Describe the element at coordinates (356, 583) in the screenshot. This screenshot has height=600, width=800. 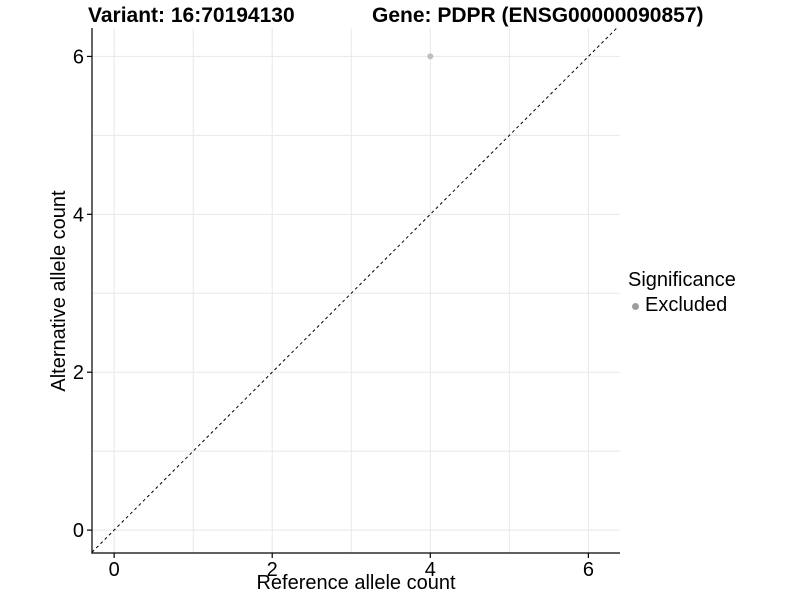
I see `x-axis-title: Reference allele count` at that location.